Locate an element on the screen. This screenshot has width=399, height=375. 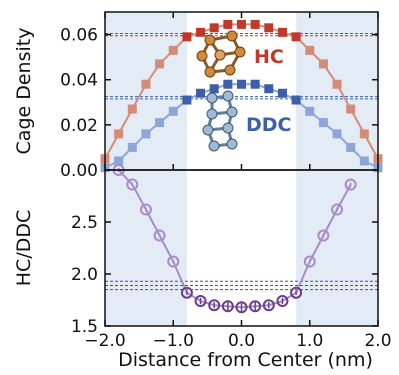
xtick-3: 1.0 is located at coordinates (309, 341).